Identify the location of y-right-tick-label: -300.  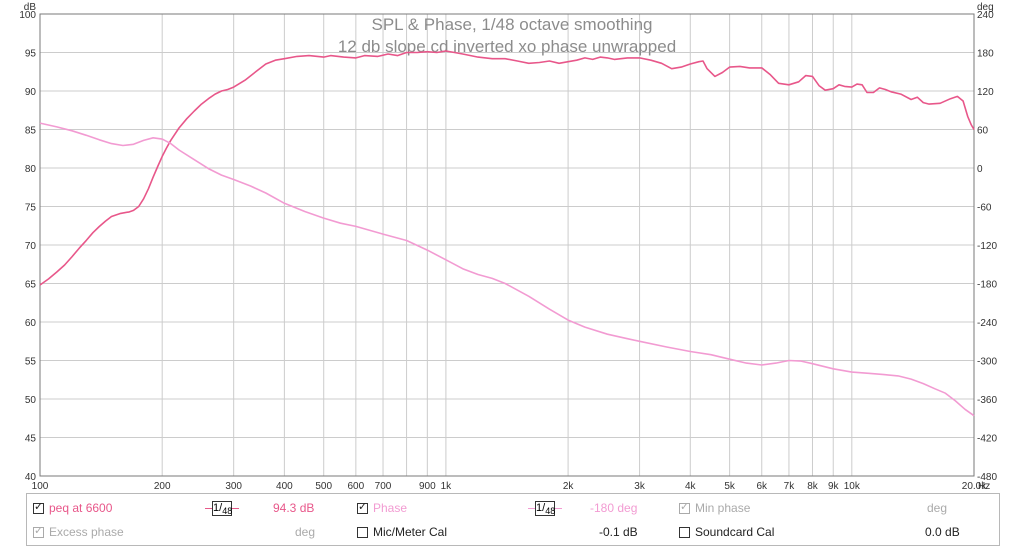
(987, 362).